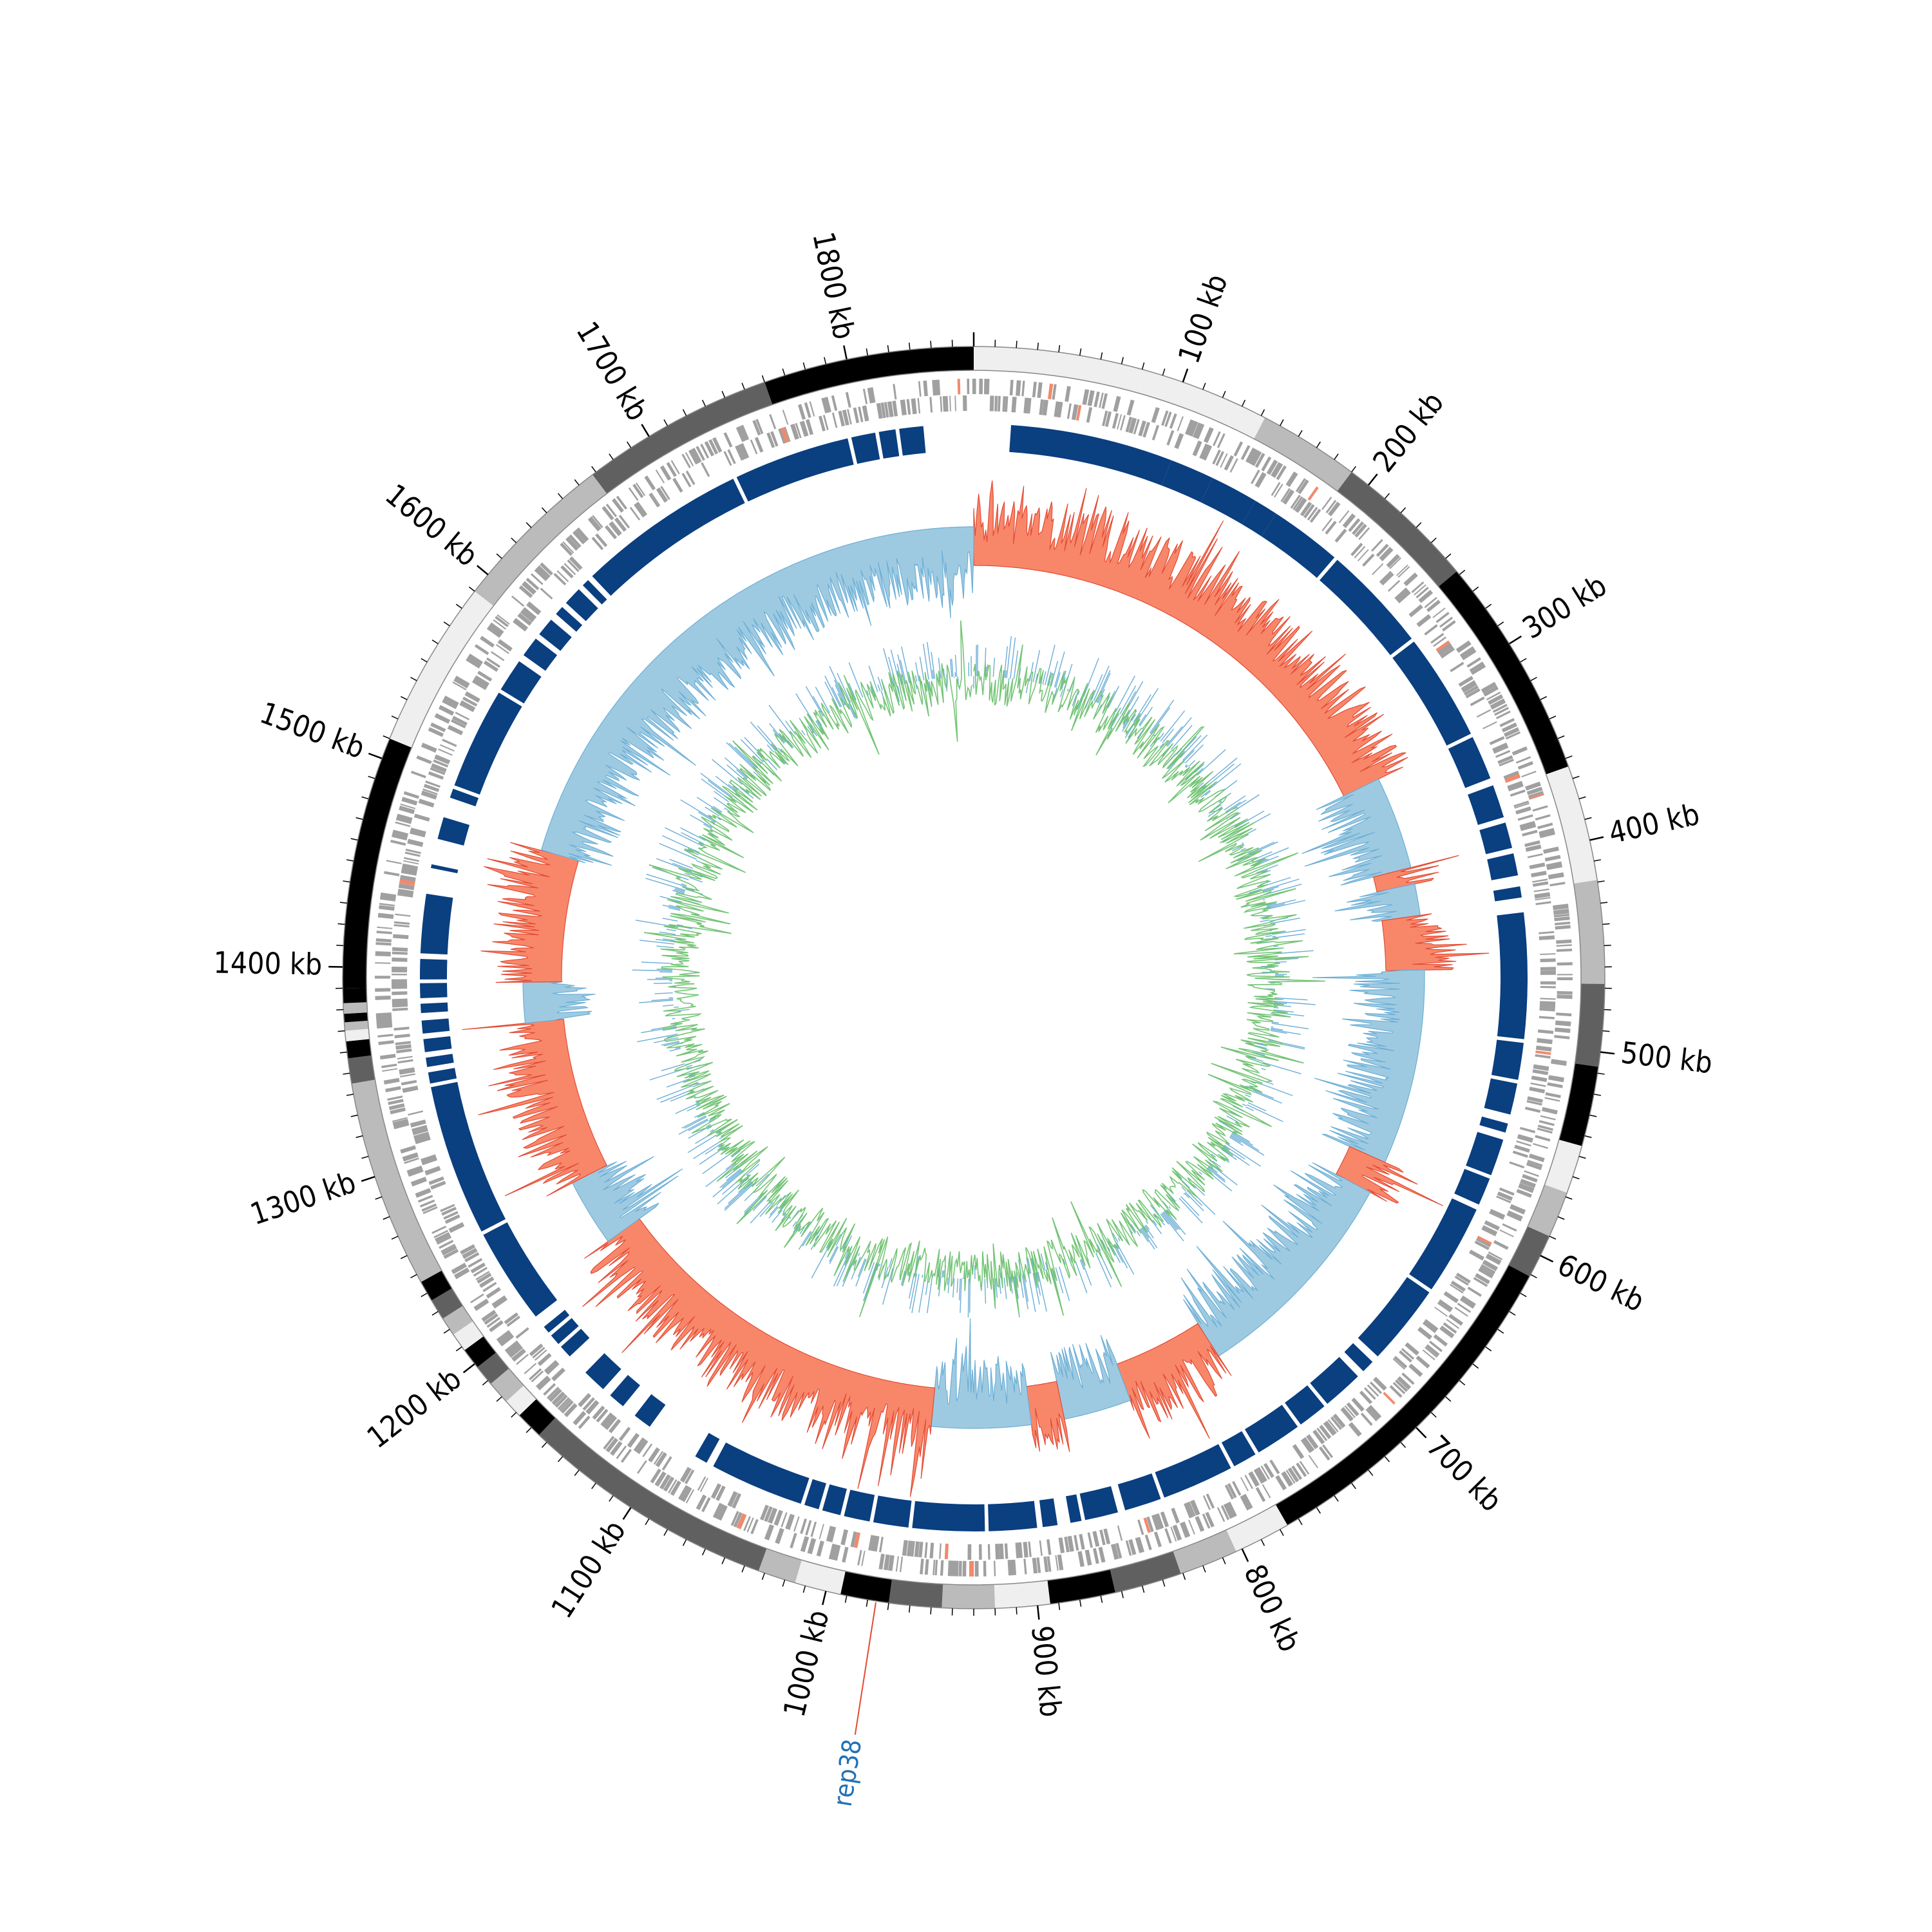 The height and width of the screenshot is (1932, 1932). What do you see at coordinates (1654, 824) in the screenshot?
I see `tick-label: 400 kb` at bounding box center [1654, 824].